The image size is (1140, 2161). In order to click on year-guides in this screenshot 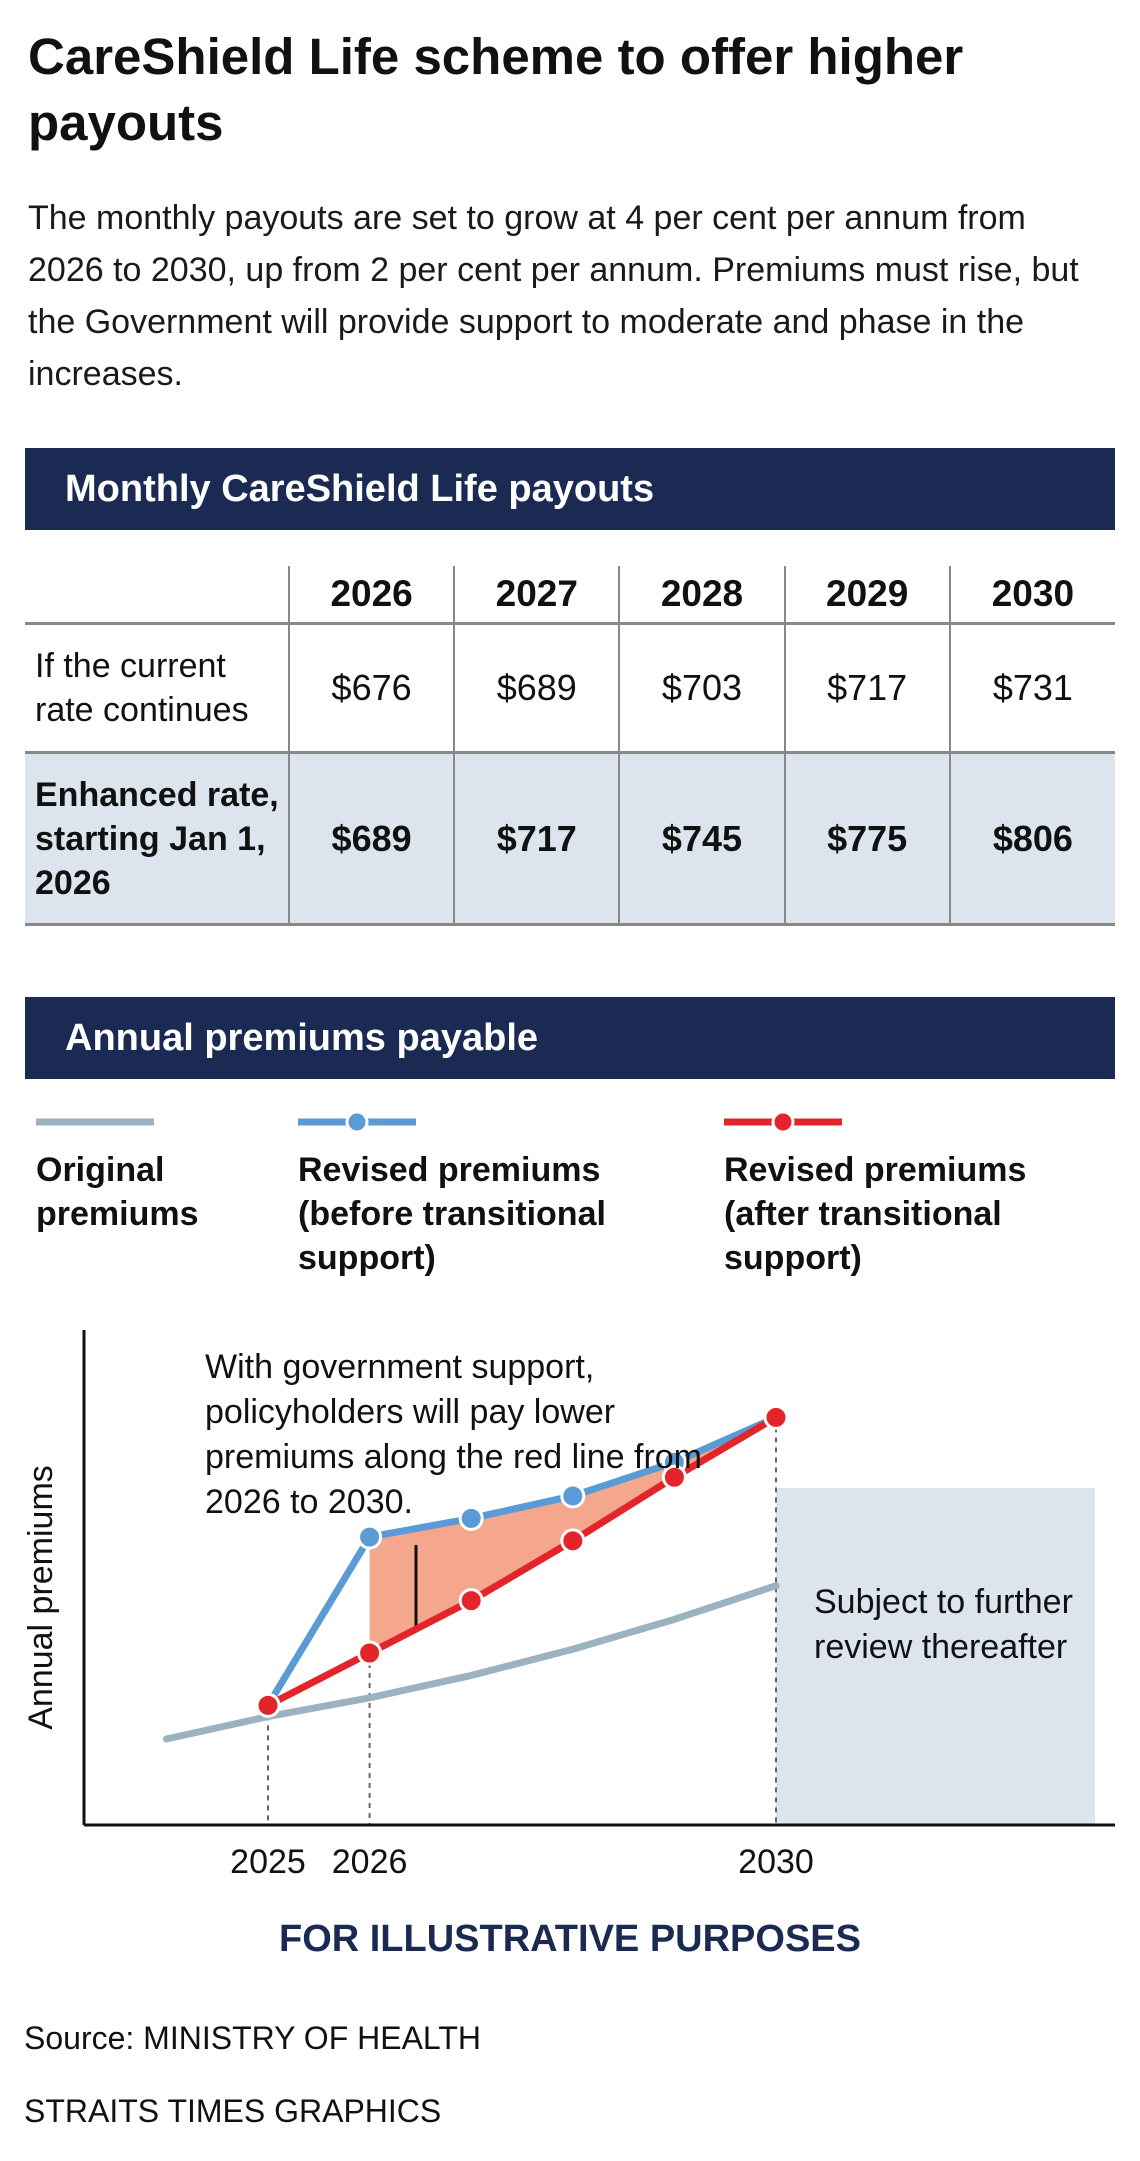, I will do `click(522, 1621)`.